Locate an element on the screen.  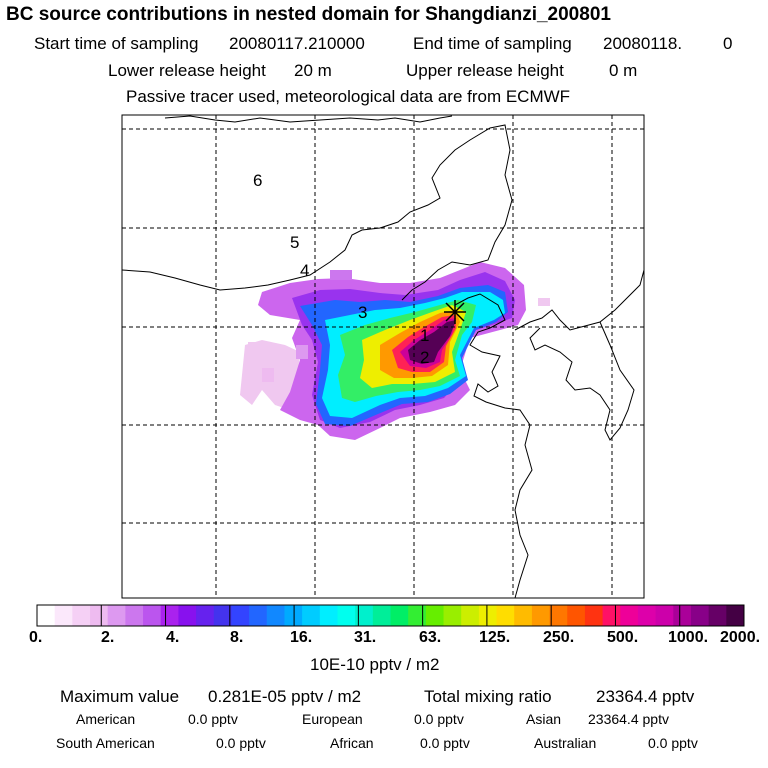
contribution-value-south-american: 0.0 pptv is located at coordinates (241, 743).